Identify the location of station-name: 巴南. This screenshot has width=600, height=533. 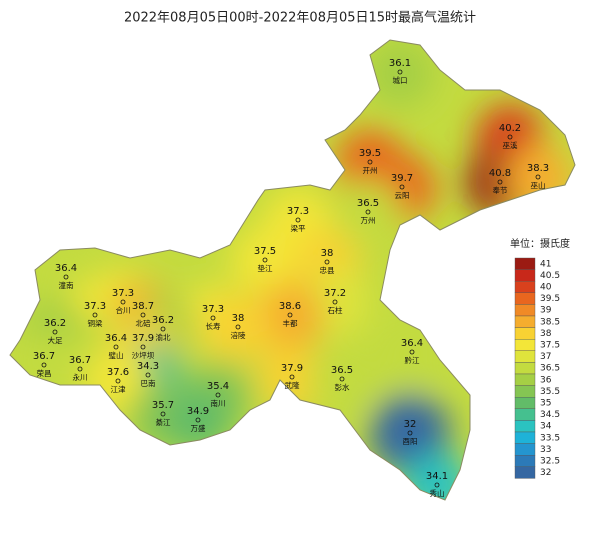
(148, 383).